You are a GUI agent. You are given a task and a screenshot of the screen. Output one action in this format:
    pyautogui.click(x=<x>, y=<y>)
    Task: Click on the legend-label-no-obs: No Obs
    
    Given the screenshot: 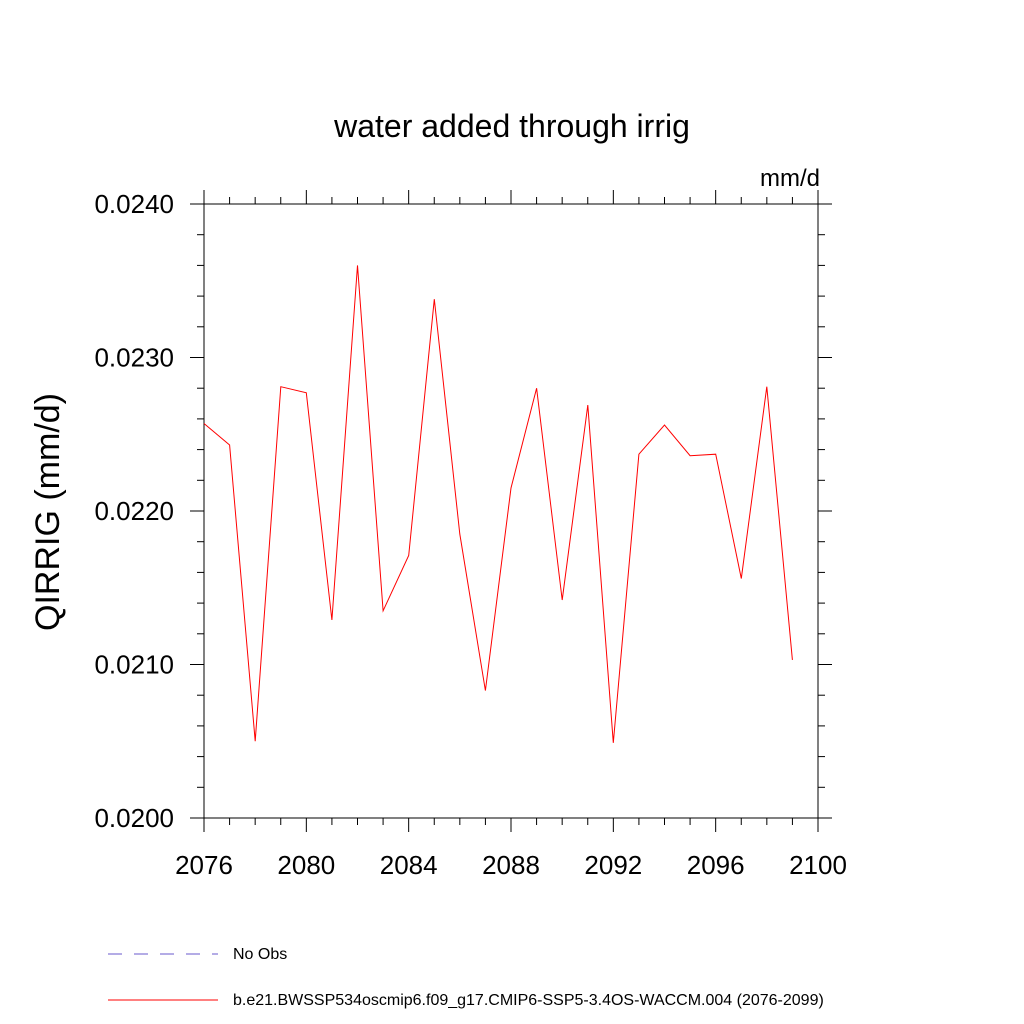 What is the action you would take?
    pyautogui.click(x=260, y=954)
    